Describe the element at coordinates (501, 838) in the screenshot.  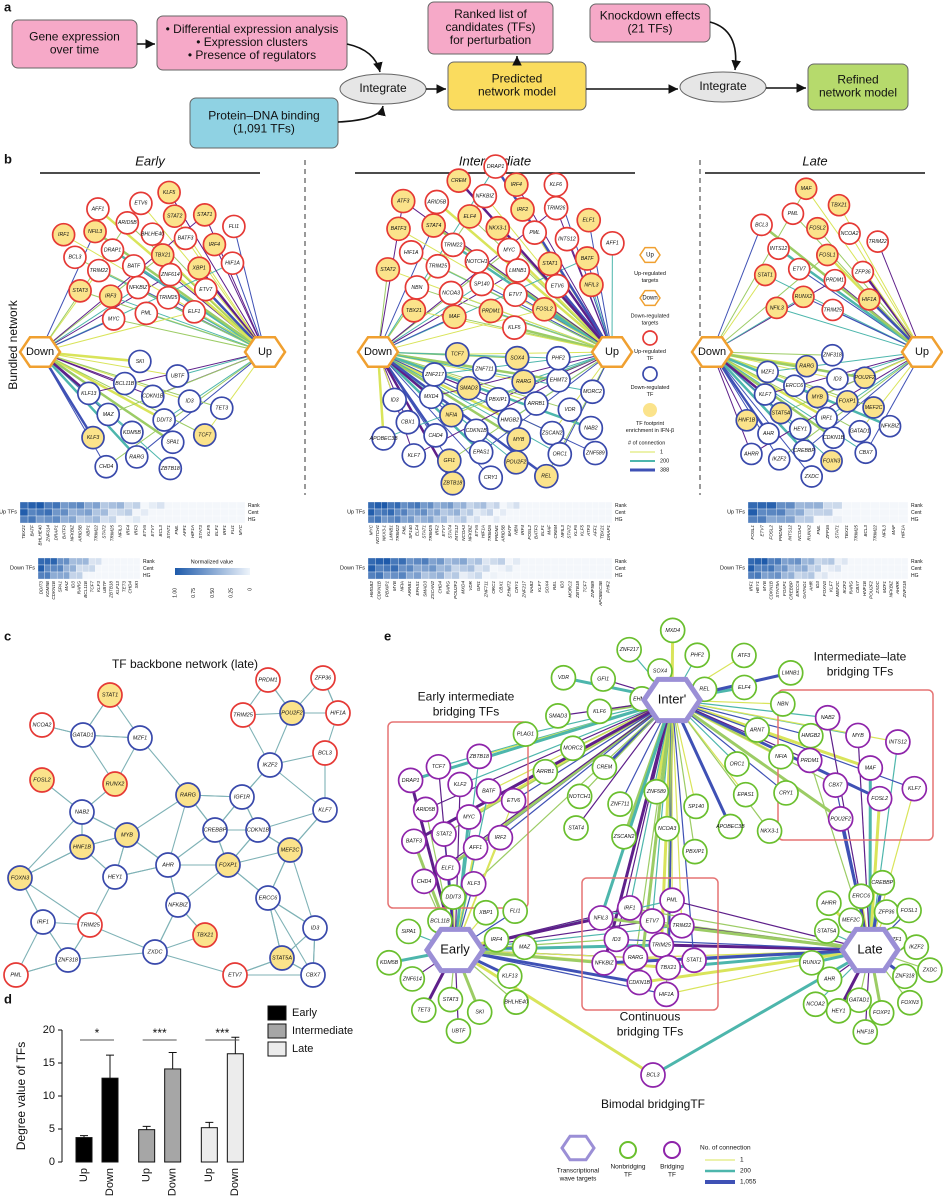
I see `node-label: IRF2` at that location.